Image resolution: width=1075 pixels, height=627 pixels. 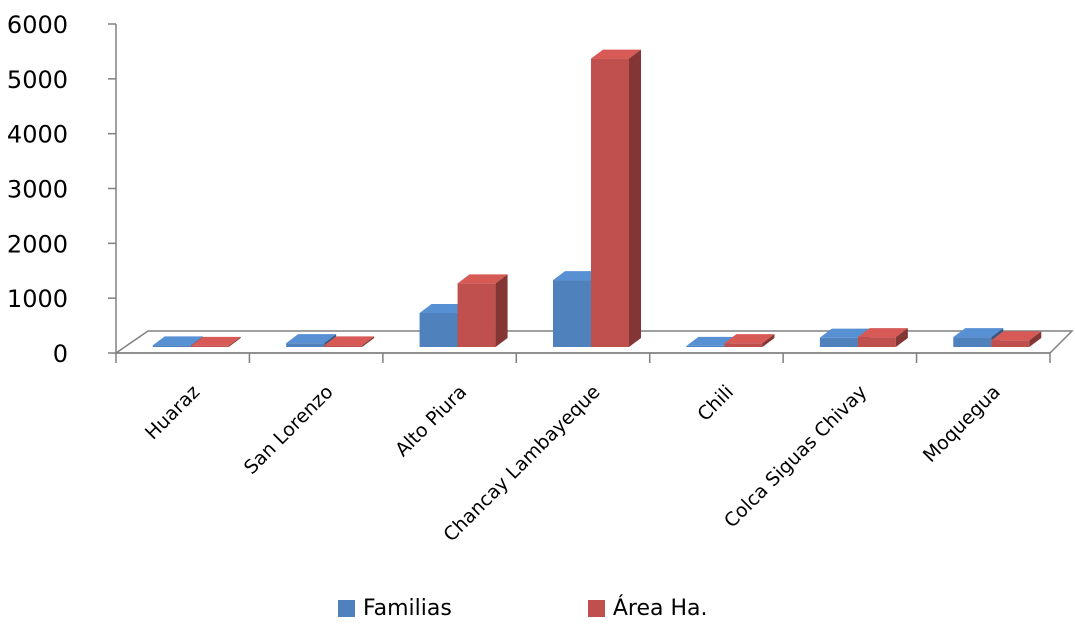 I want to click on x-category-label: Huaraz, so click(x=172, y=412).